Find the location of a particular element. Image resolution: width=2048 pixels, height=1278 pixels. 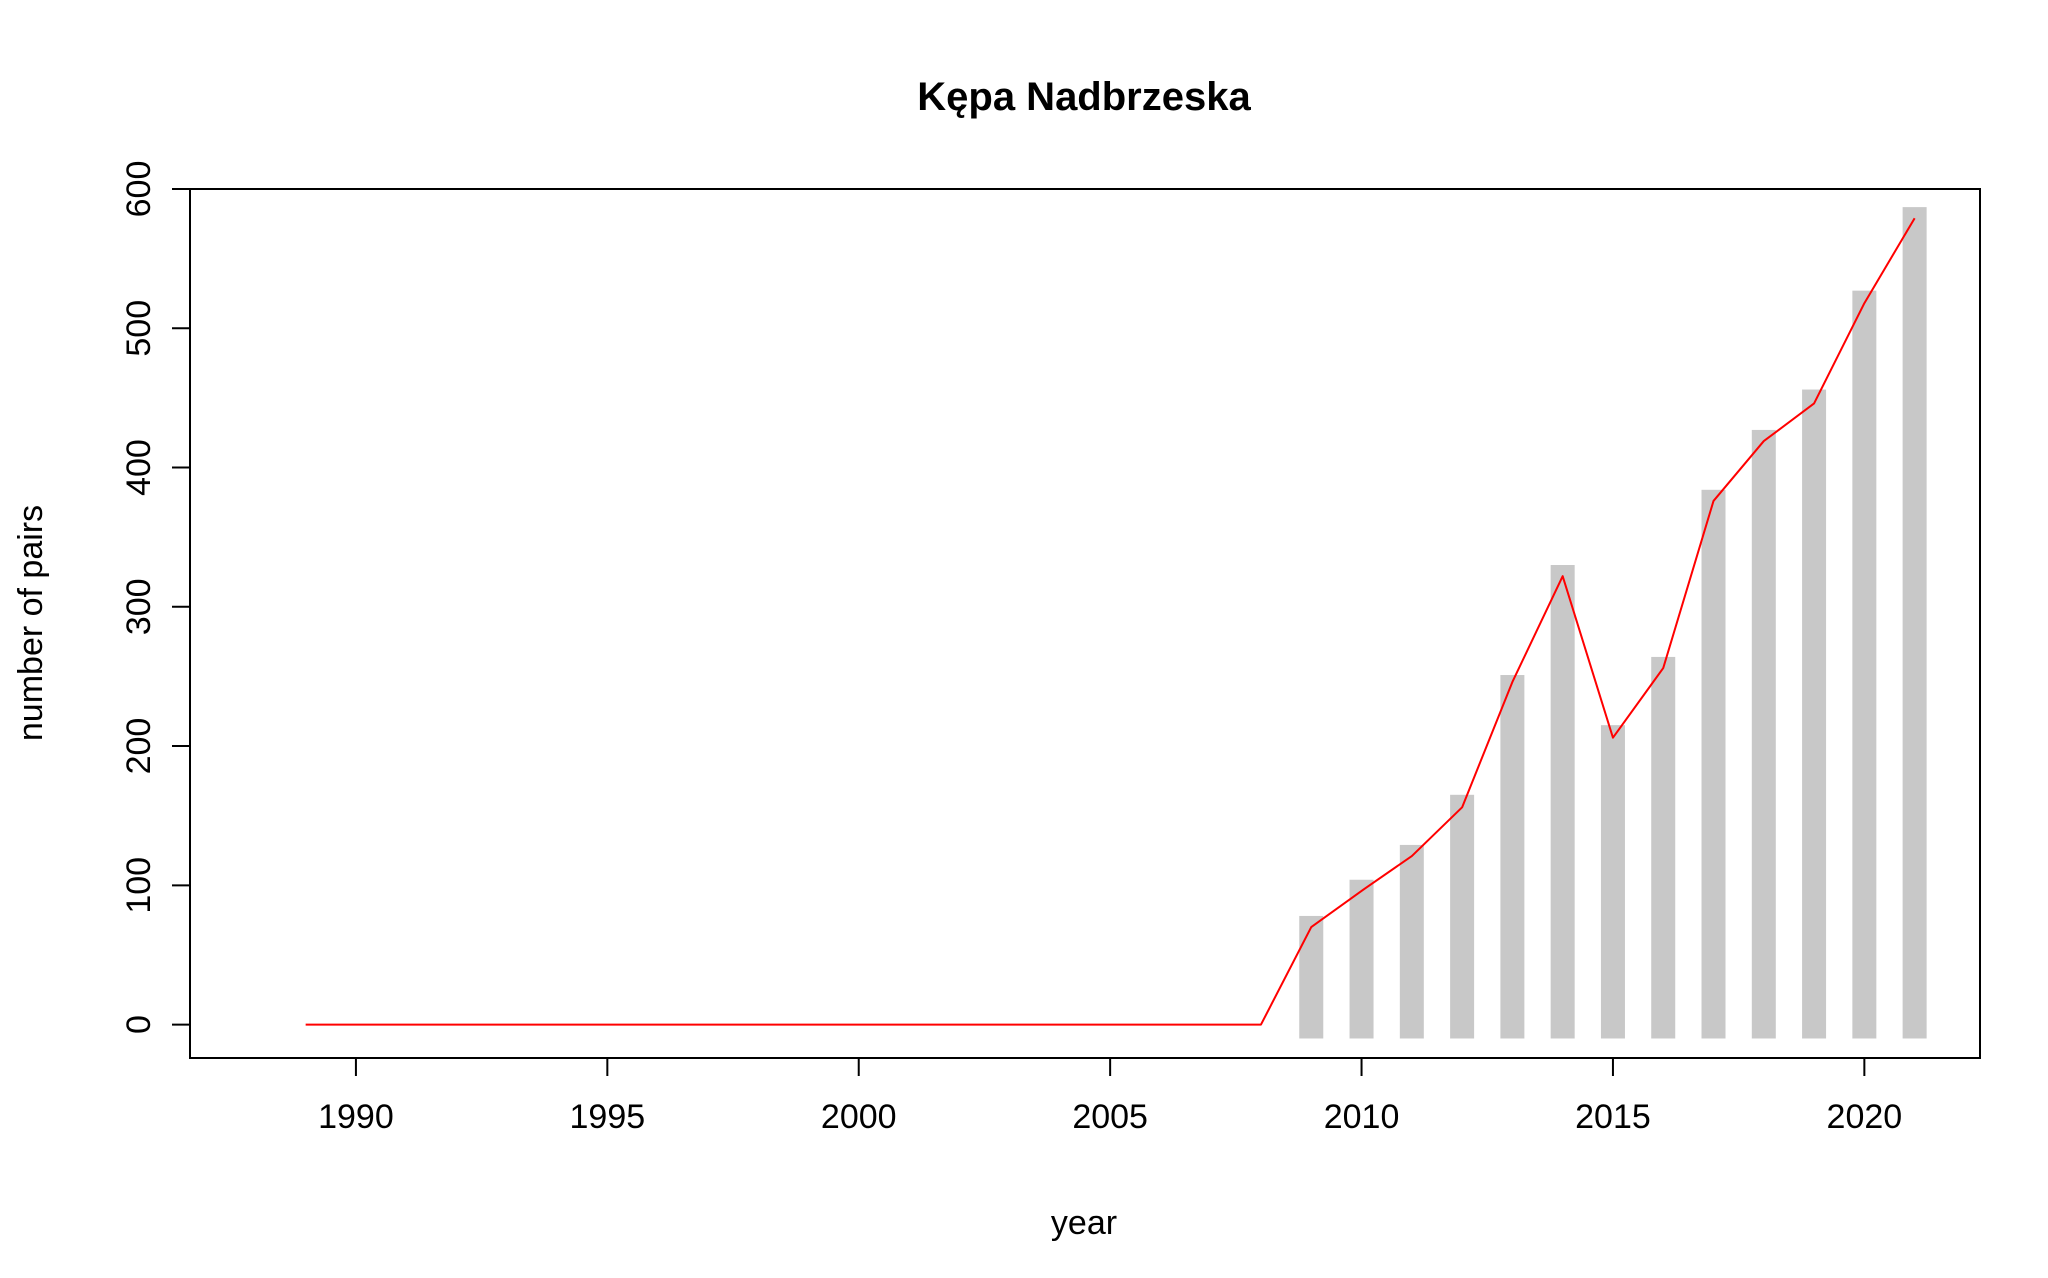

x-tick-label-2010: 2010 is located at coordinates (1362, 1117).